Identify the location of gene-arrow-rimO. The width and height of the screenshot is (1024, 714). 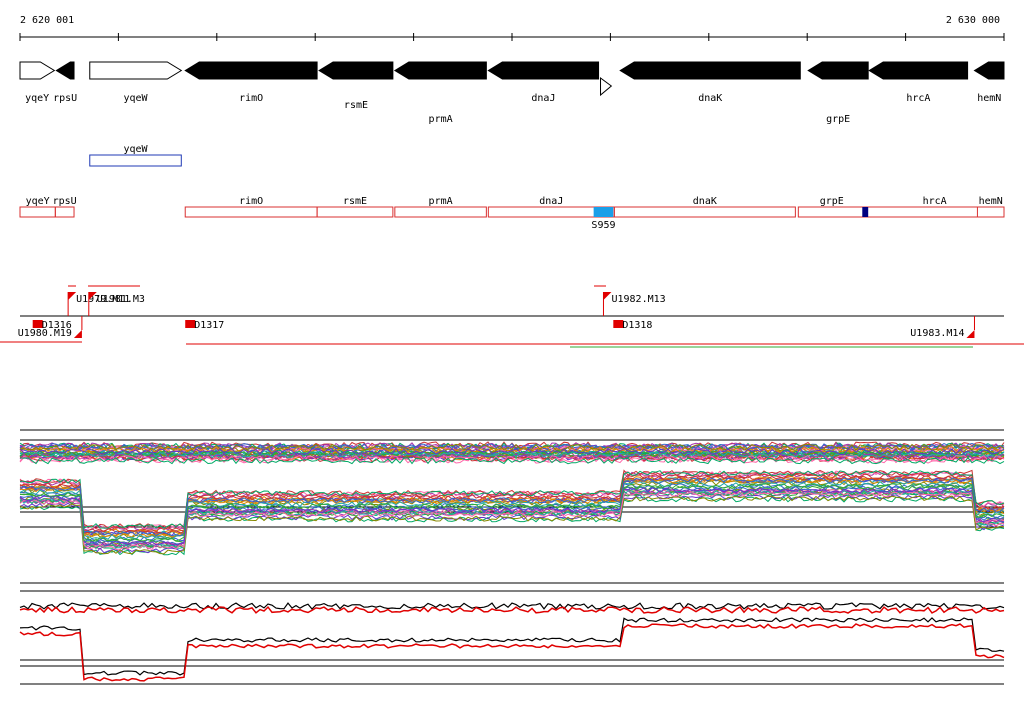
(251, 70).